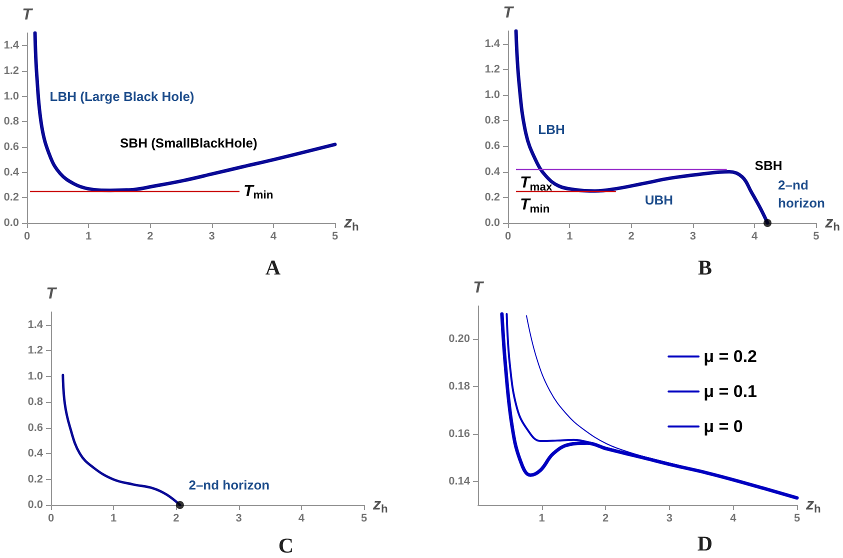 This screenshot has height=558, width=843. I want to click on legend-label: μ = 0, so click(723, 426).